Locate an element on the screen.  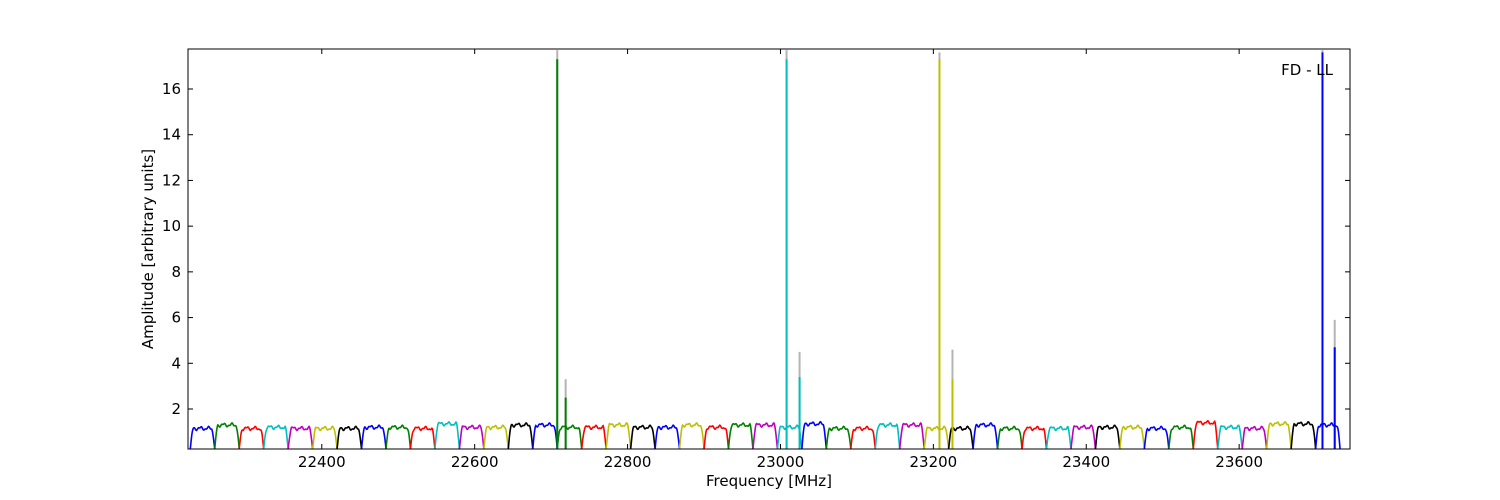
y-tick-label: 6 is located at coordinates (176, 318).